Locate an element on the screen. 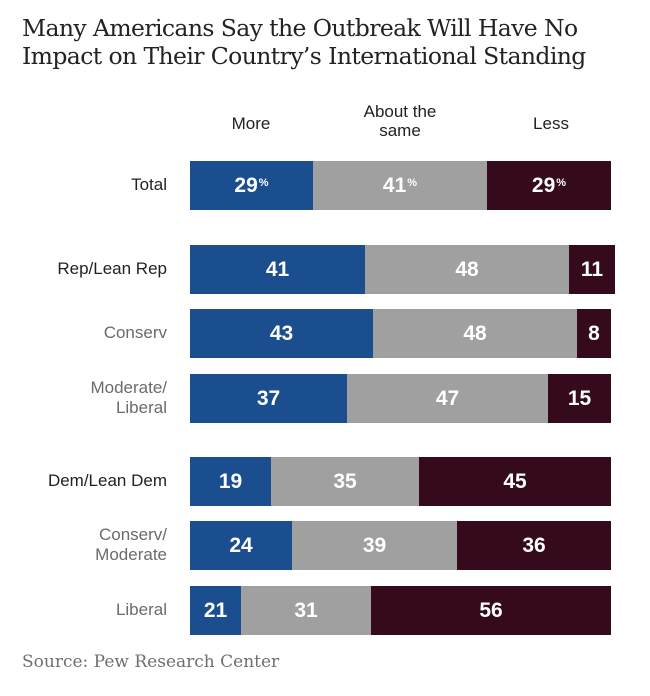 The image size is (650, 696). data-label: 37 is located at coordinates (268, 398).